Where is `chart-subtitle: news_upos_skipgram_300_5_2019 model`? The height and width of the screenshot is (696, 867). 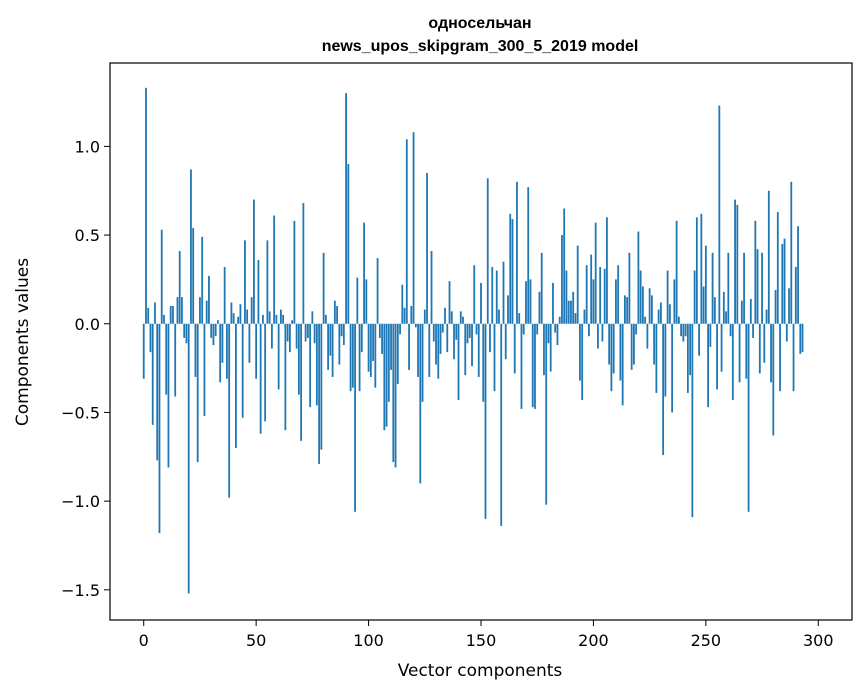
chart-subtitle: news_upos_skipgram_300_5_2019 model is located at coordinates (480, 46).